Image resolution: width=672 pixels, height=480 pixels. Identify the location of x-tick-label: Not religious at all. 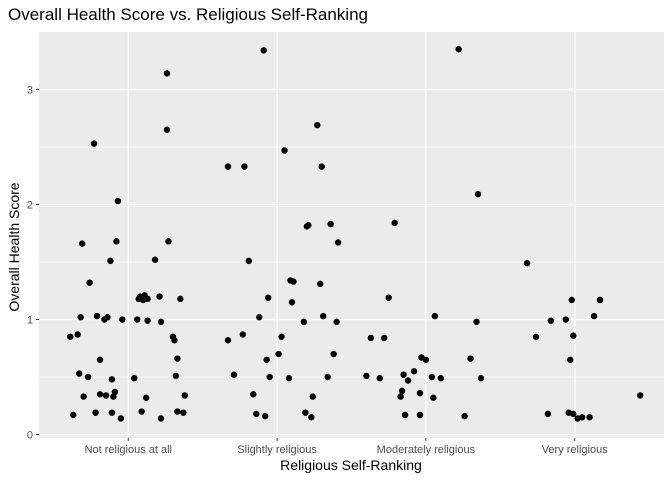
(128, 450).